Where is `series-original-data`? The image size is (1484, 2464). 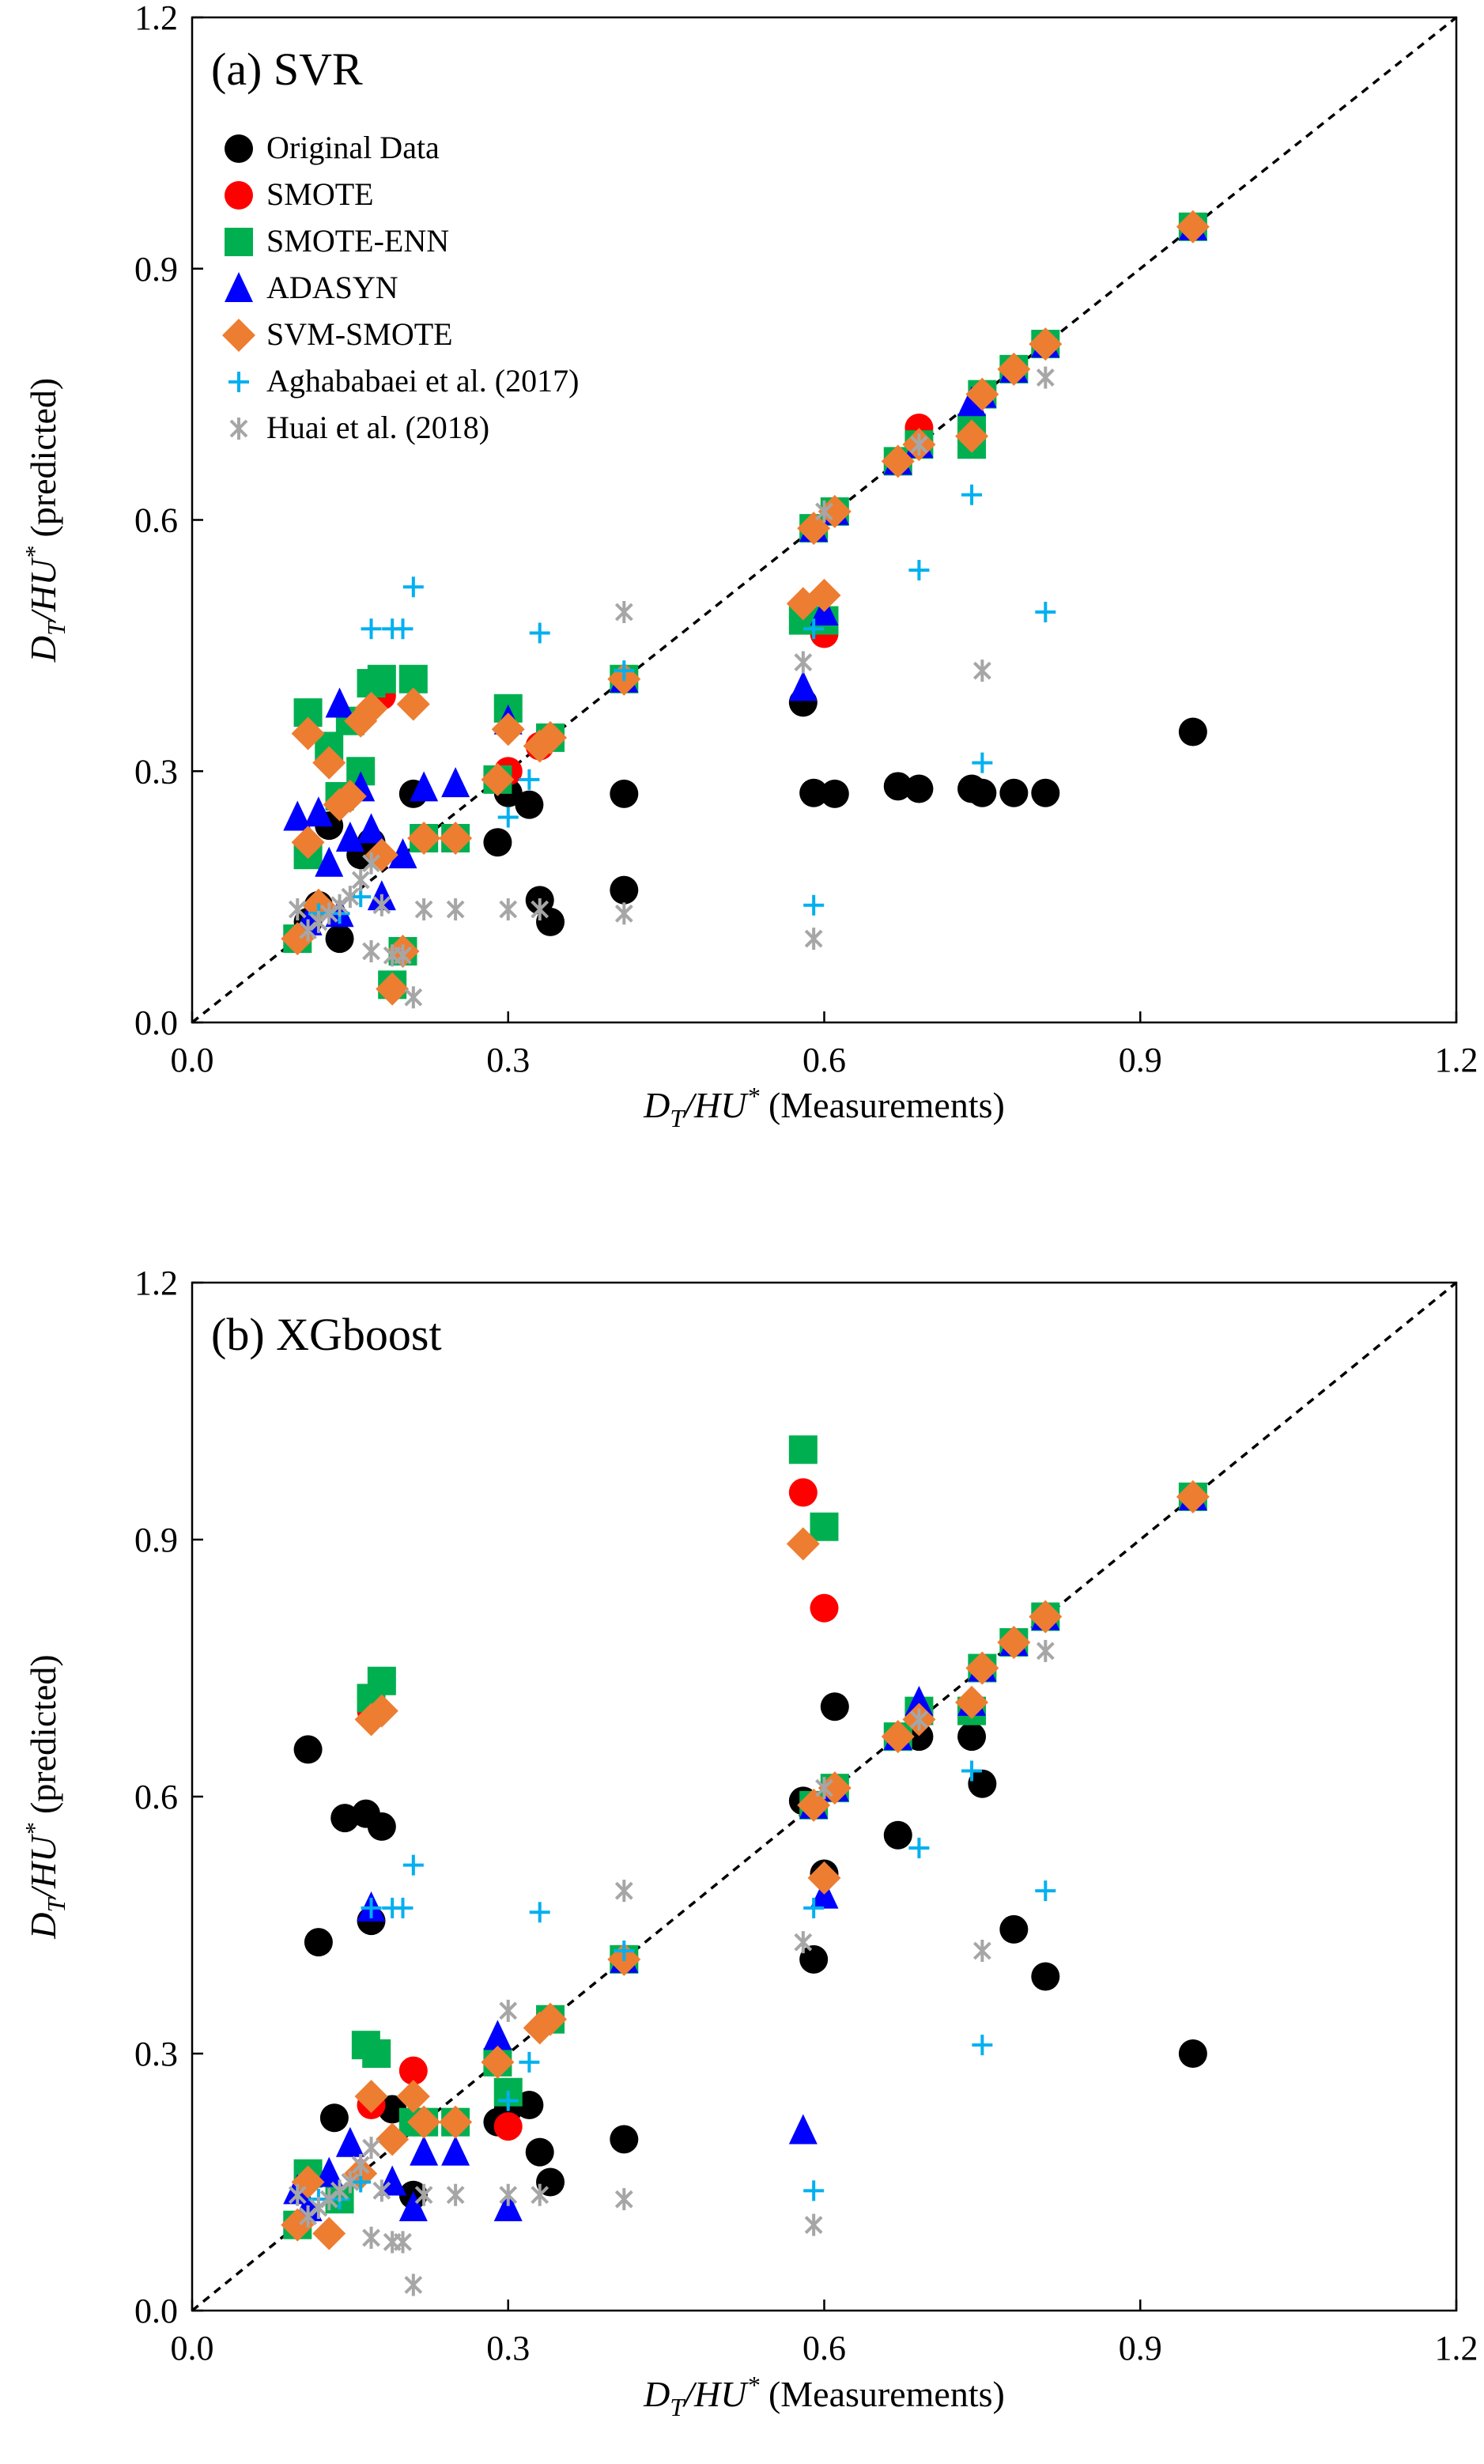 series-original-data is located at coordinates (750, 821).